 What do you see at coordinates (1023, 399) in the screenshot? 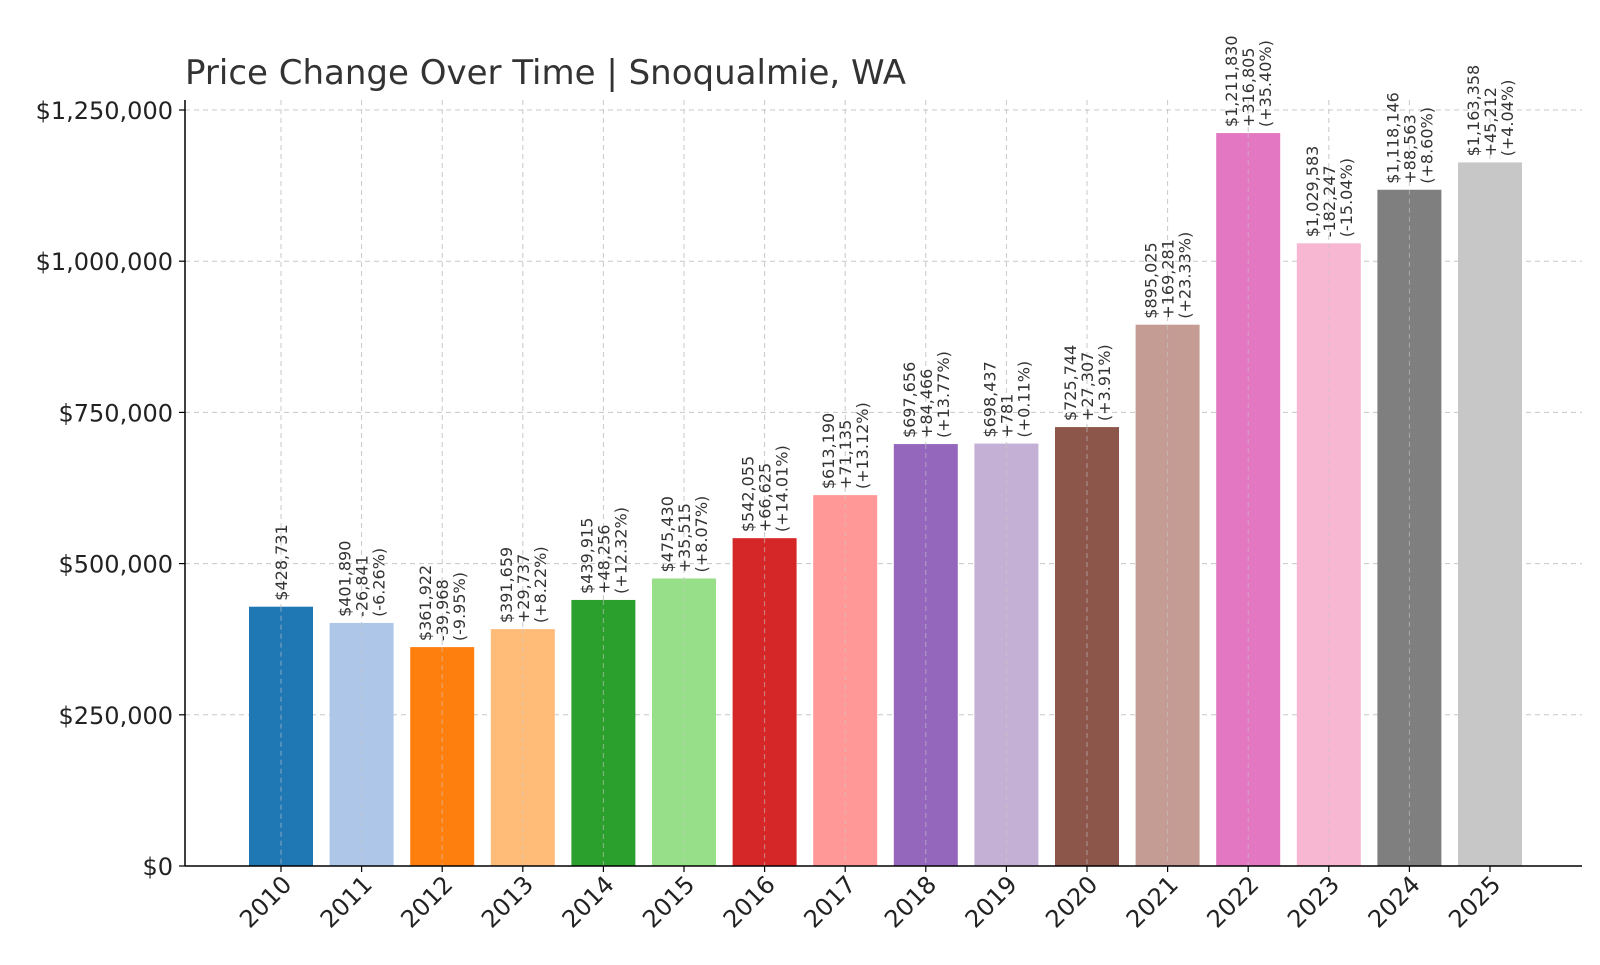
I see `data-label-2019-2: (+0.11%)` at bounding box center [1023, 399].